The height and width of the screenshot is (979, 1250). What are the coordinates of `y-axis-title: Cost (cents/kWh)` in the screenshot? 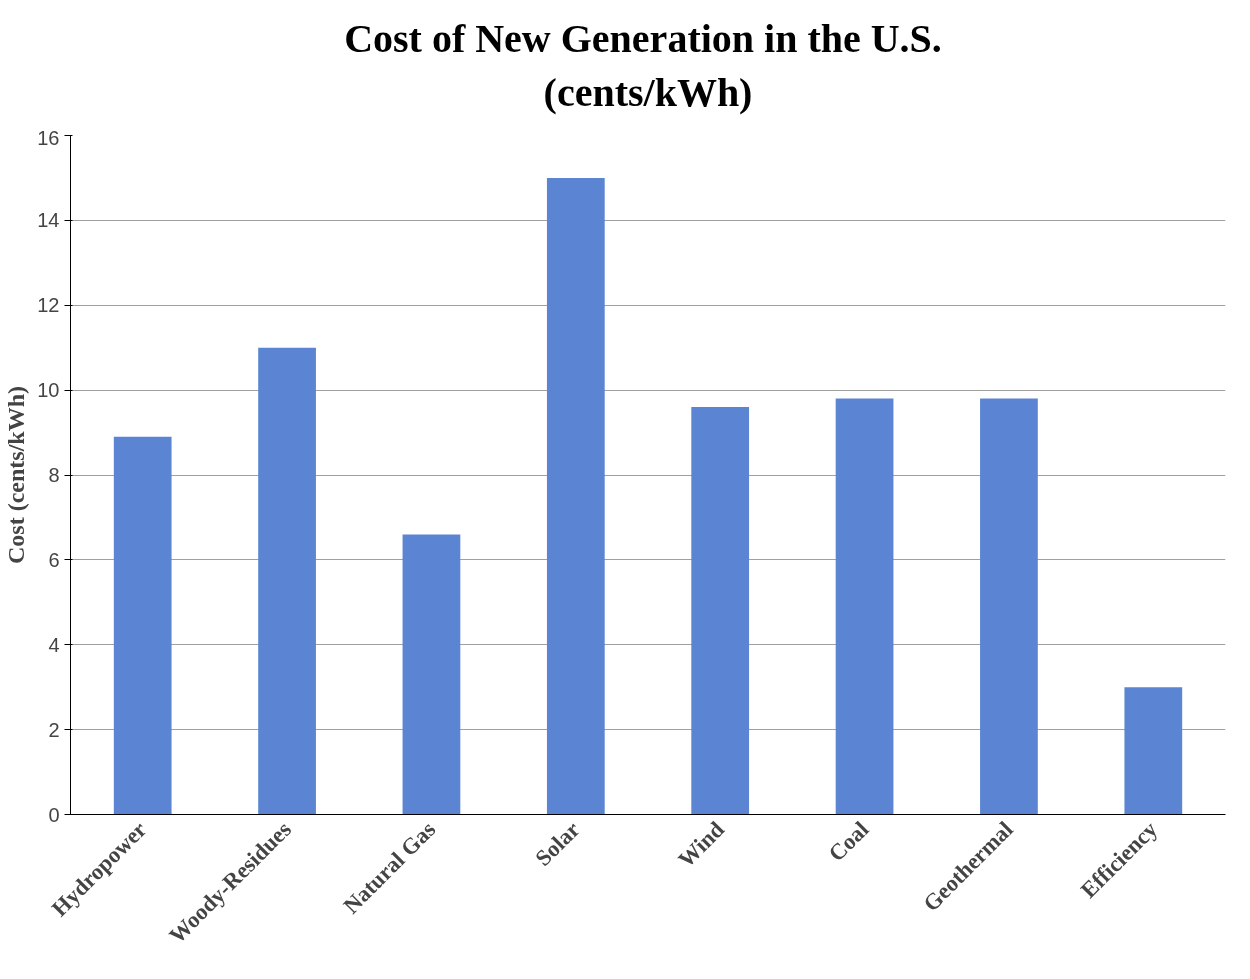 It's located at (16, 475).